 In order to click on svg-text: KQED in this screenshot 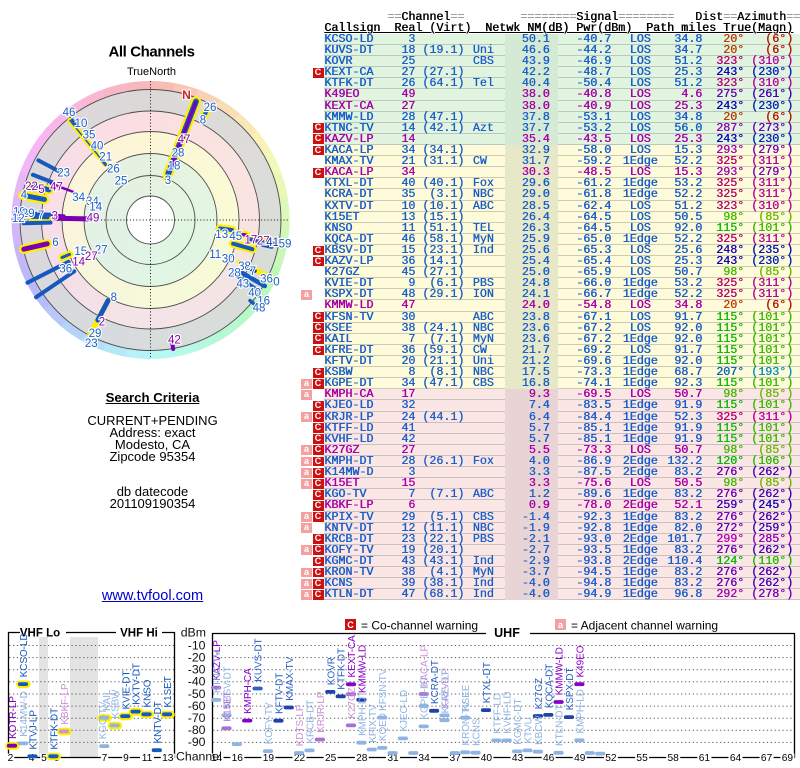, I will do `click(383, 727)`.